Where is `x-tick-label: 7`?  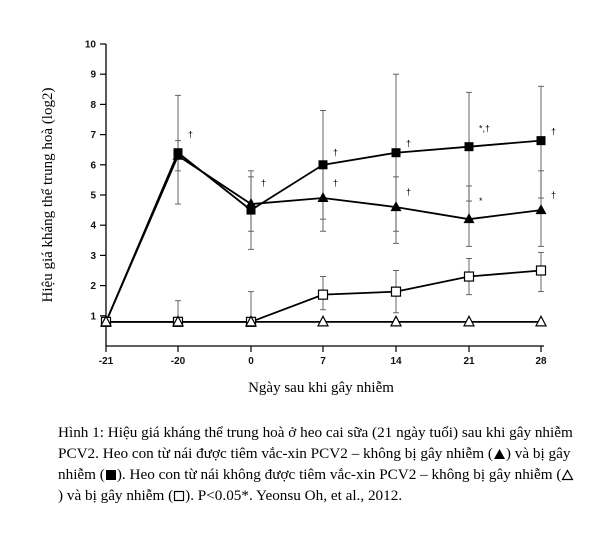 x-tick-label: 7 is located at coordinates (323, 361).